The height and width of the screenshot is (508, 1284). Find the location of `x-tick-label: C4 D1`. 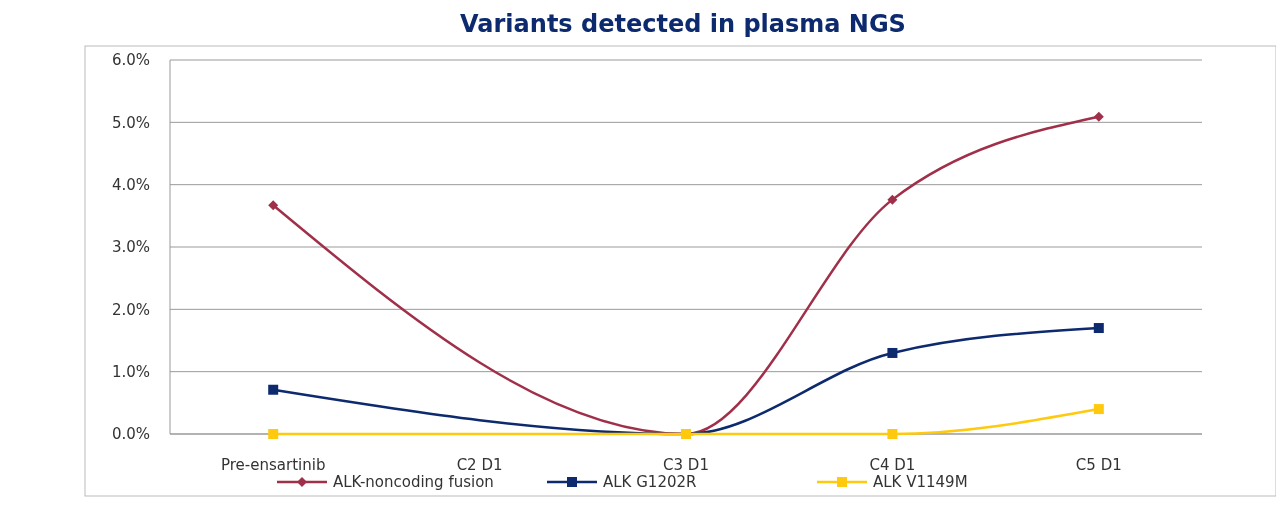

x-tick-label: C4 D1 is located at coordinates (892, 465).